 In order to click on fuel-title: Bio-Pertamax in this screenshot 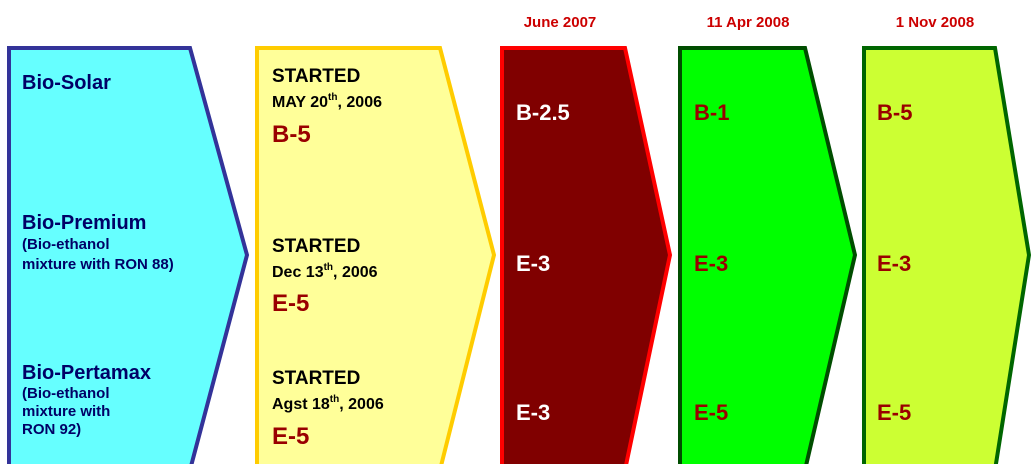, I will do `click(86, 373)`.